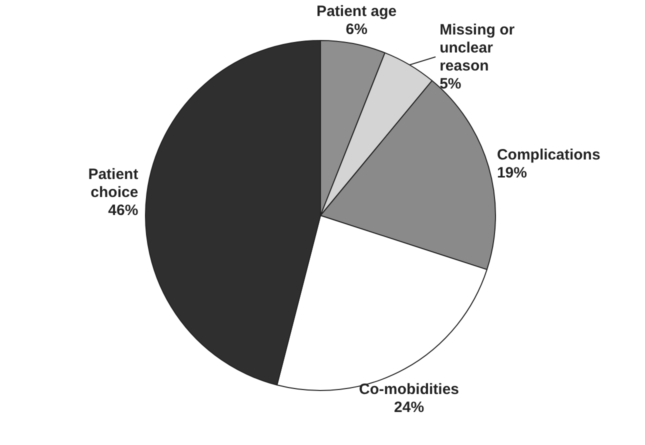 This screenshot has width=645, height=445. Describe the element at coordinates (477, 47) in the screenshot. I see `slice-label: Missing or unclear reason` at that location.